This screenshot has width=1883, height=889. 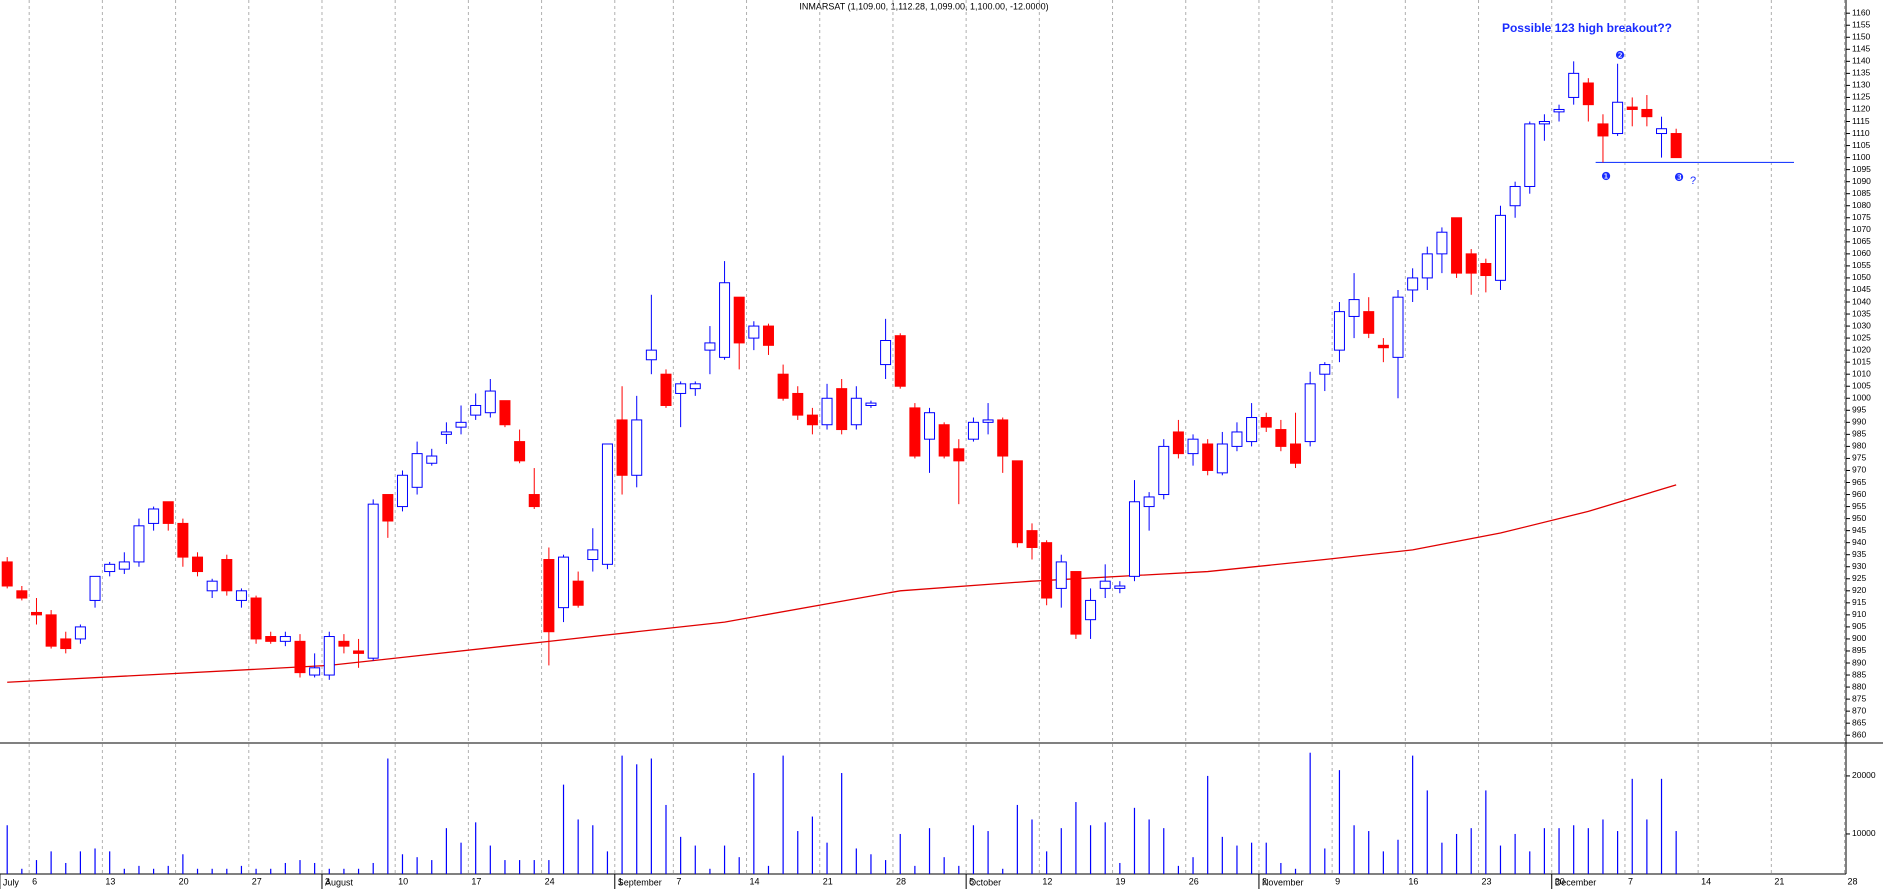 I want to click on y-tick-label: 1030, so click(x=1861, y=325).